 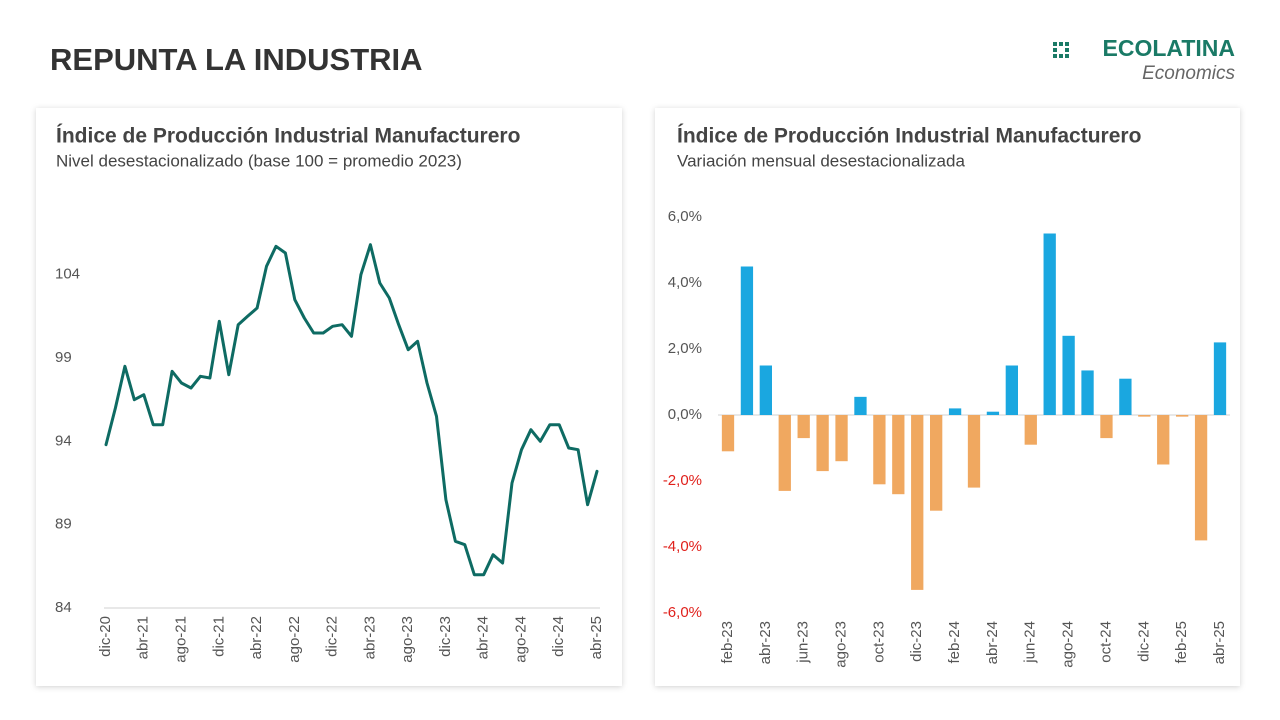 I want to click on logo-text: ECOLATINA, so click(x=1169, y=48).